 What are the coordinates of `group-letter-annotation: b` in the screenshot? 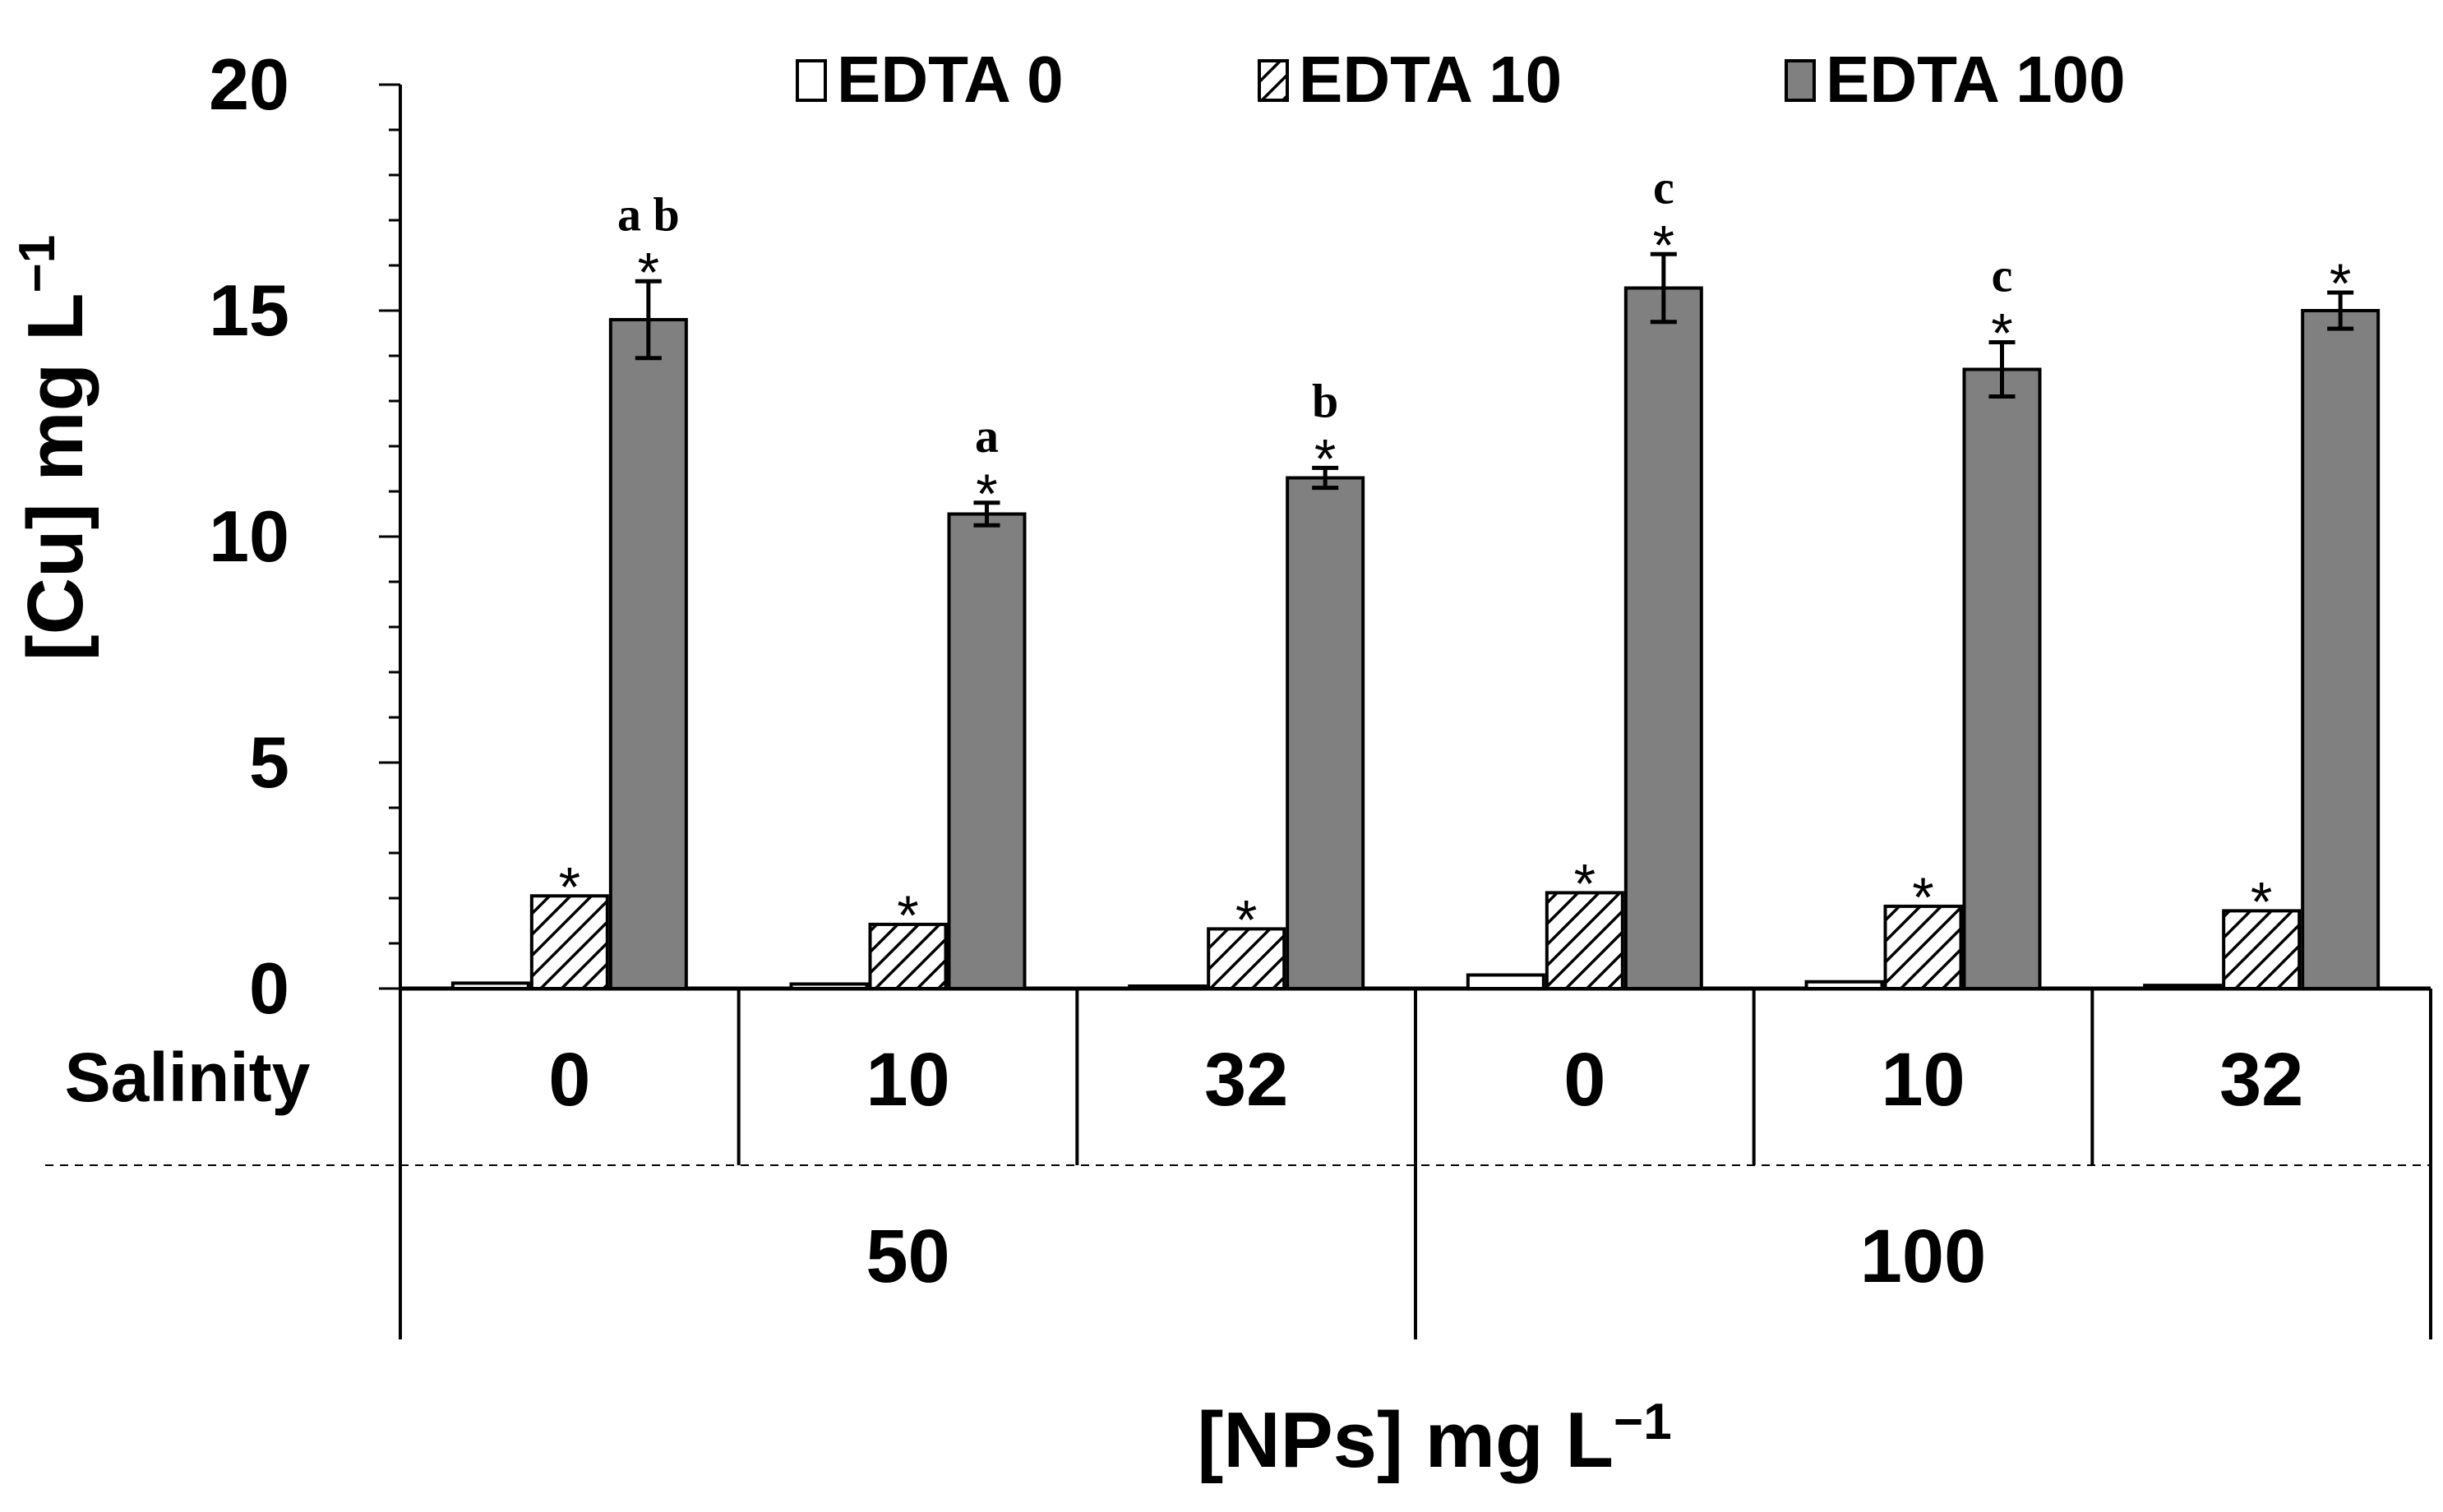 It's located at (1325, 401).